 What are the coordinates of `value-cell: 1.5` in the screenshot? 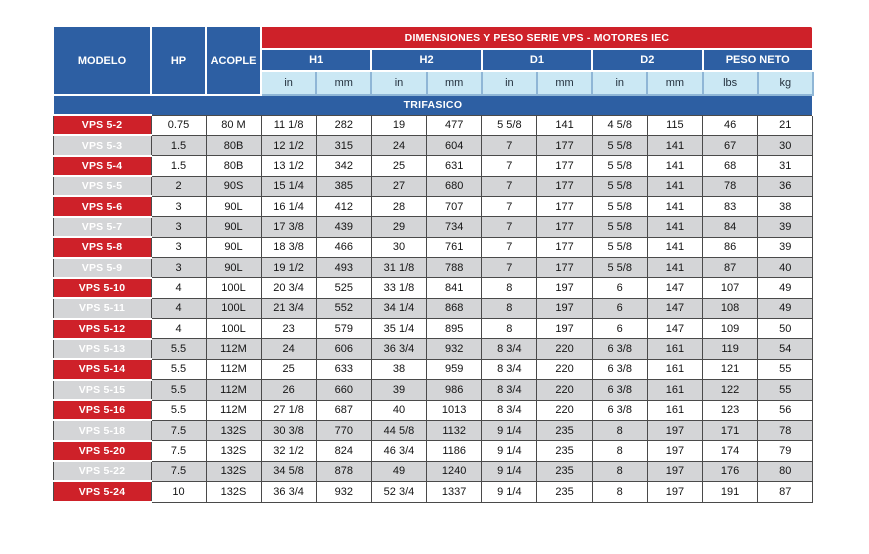 It's located at (178, 166).